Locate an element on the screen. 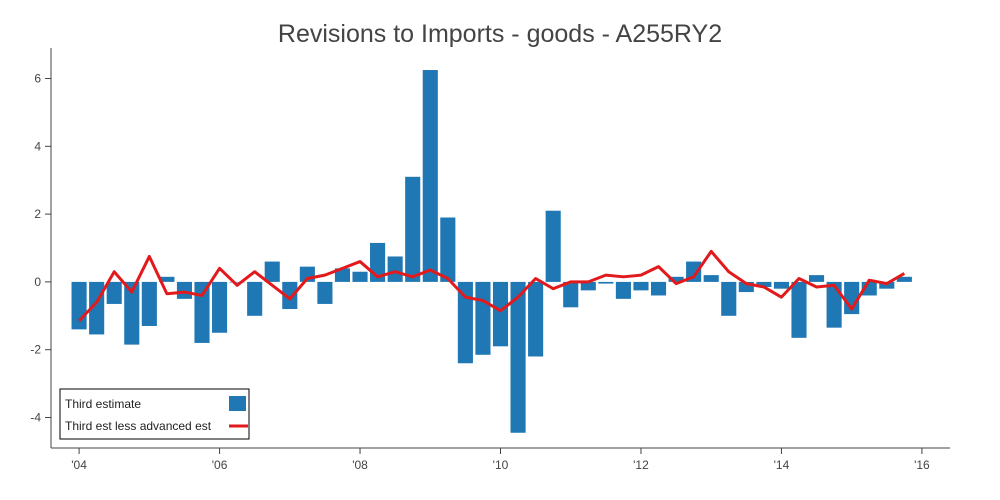  line-third-est-less-advanced-est is located at coordinates (491, 285).